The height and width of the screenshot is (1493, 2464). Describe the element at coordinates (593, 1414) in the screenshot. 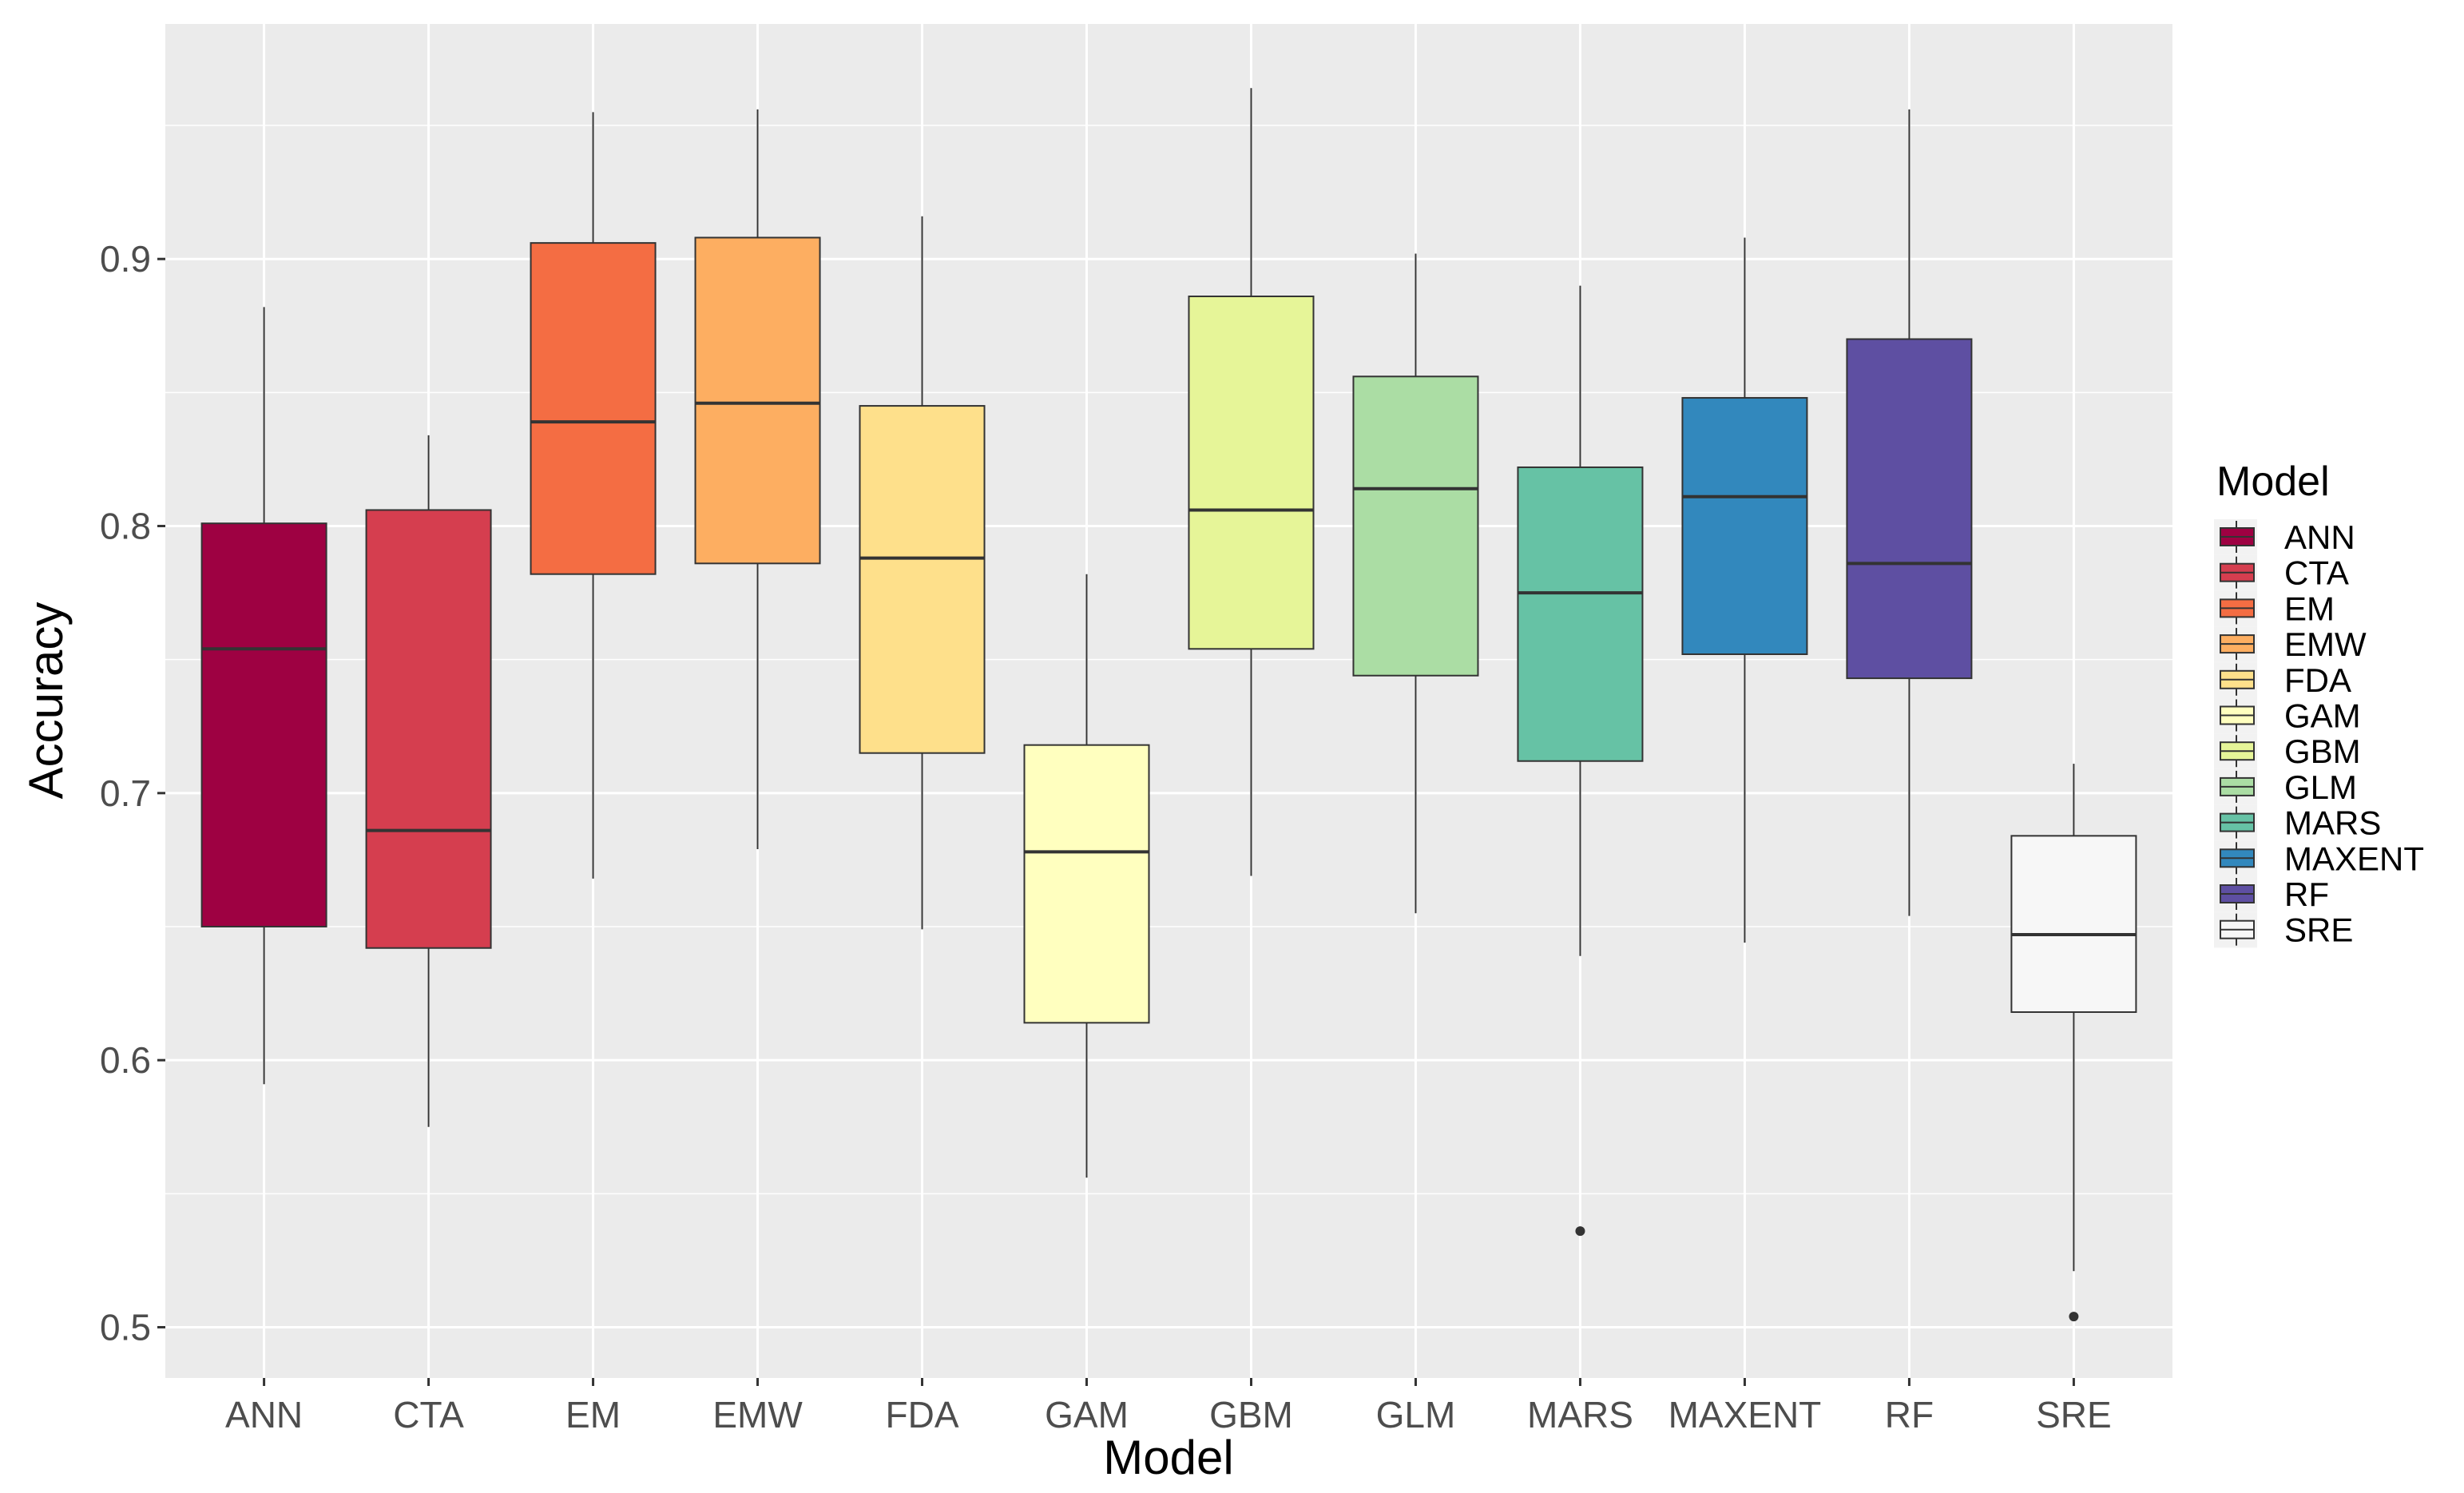

I see `x-tick-label: EM` at that location.